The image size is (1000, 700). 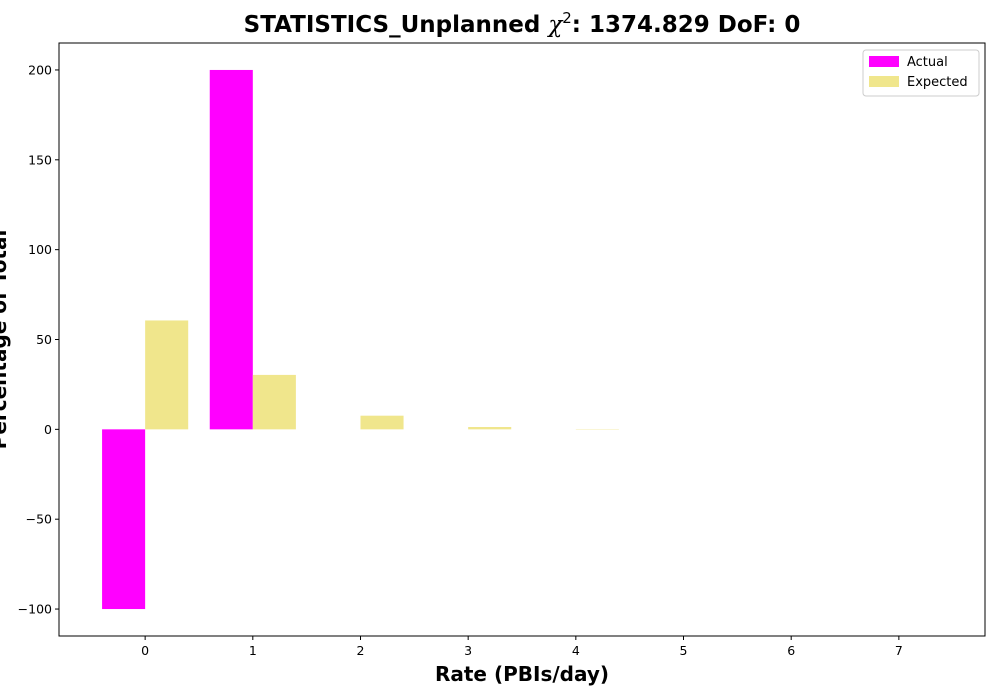 I want to click on x-tick-label: 5, so click(x=684, y=650).